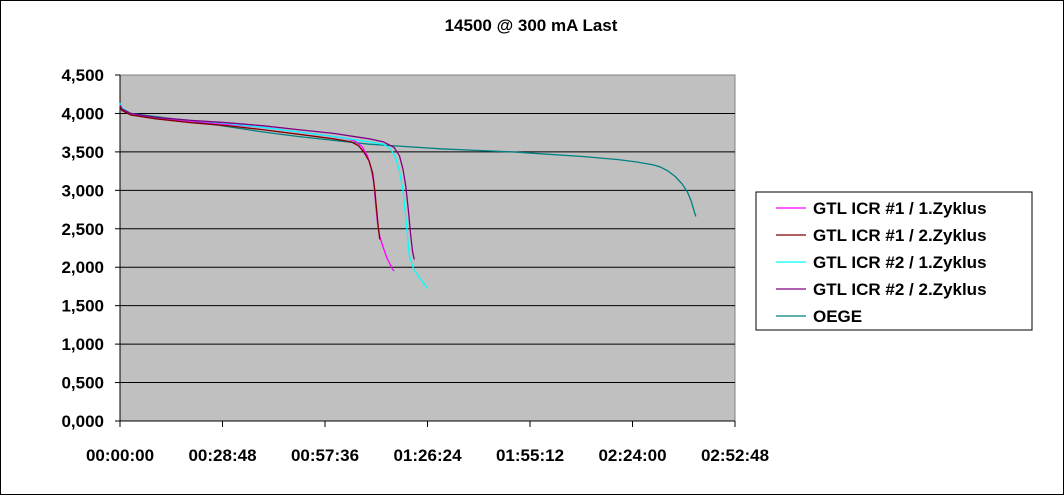  What do you see at coordinates (427, 455) in the screenshot?
I see `x-tick-label: 01:26:24` at bounding box center [427, 455].